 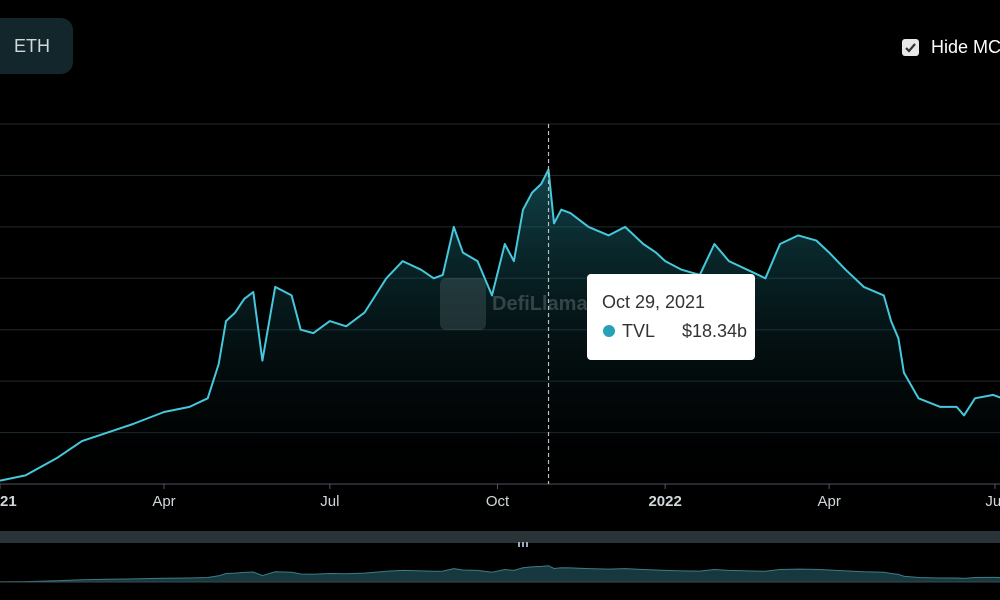 What do you see at coordinates (163, 501) in the screenshot?
I see `x-tick-label-1: Apr` at bounding box center [163, 501].